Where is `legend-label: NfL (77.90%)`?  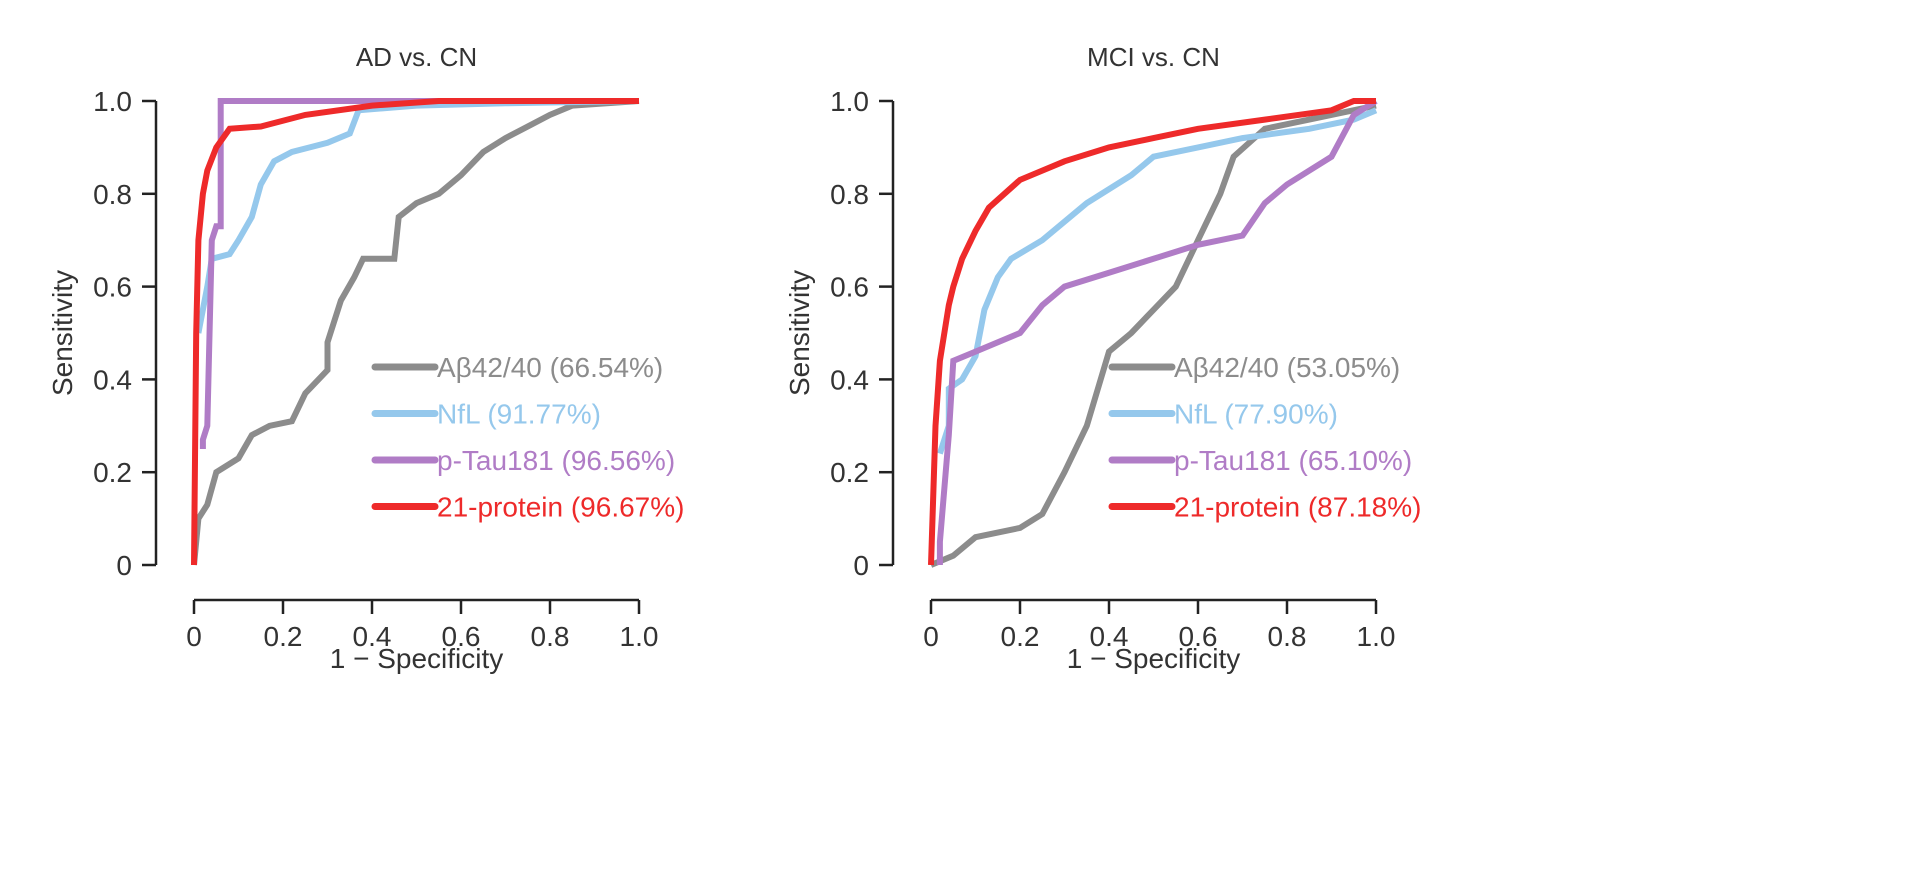
legend-label: NfL (77.90%) is located at coordinates (1256, 414).